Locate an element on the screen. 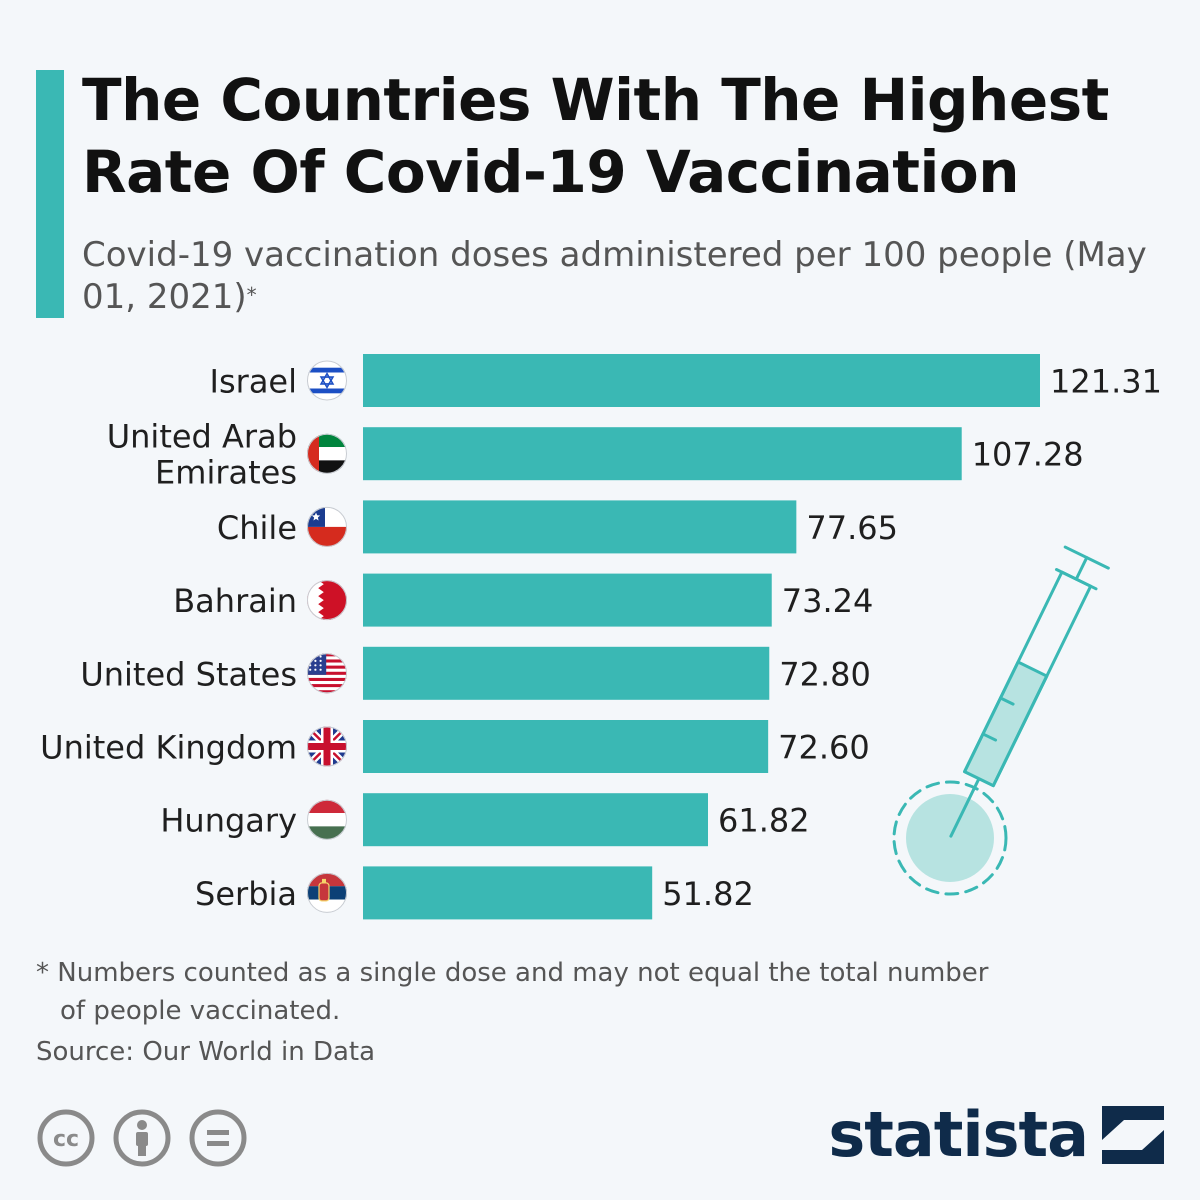 The width and height of the screenshot is (1200, 1200). category-label-1: United Arab Emirates is located at coordinates (202, 455).